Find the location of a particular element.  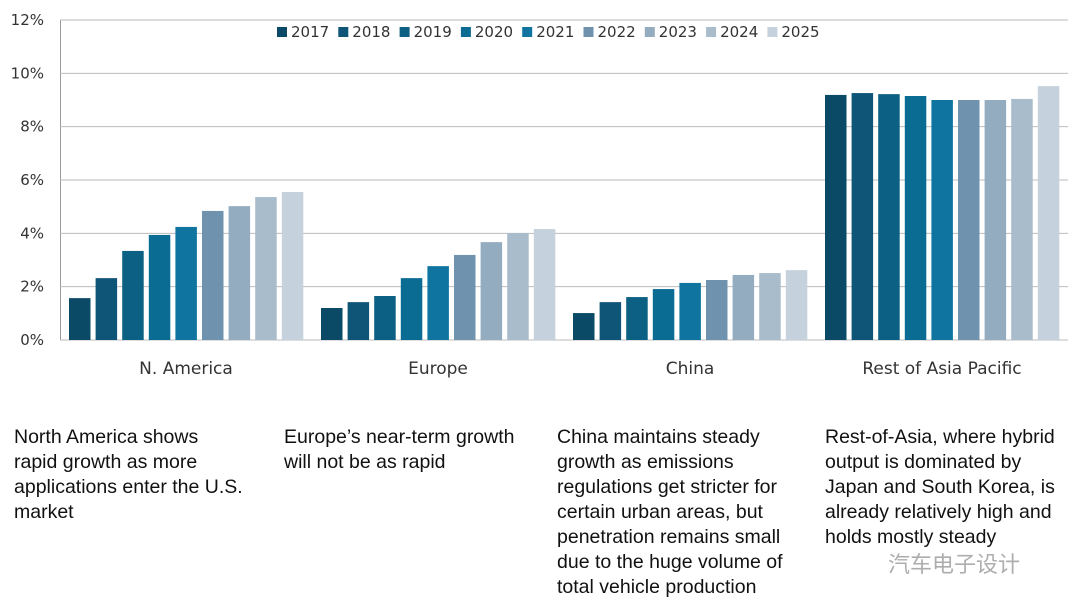

annotation-line: output is dominated by is located at coordinates (923, 462).